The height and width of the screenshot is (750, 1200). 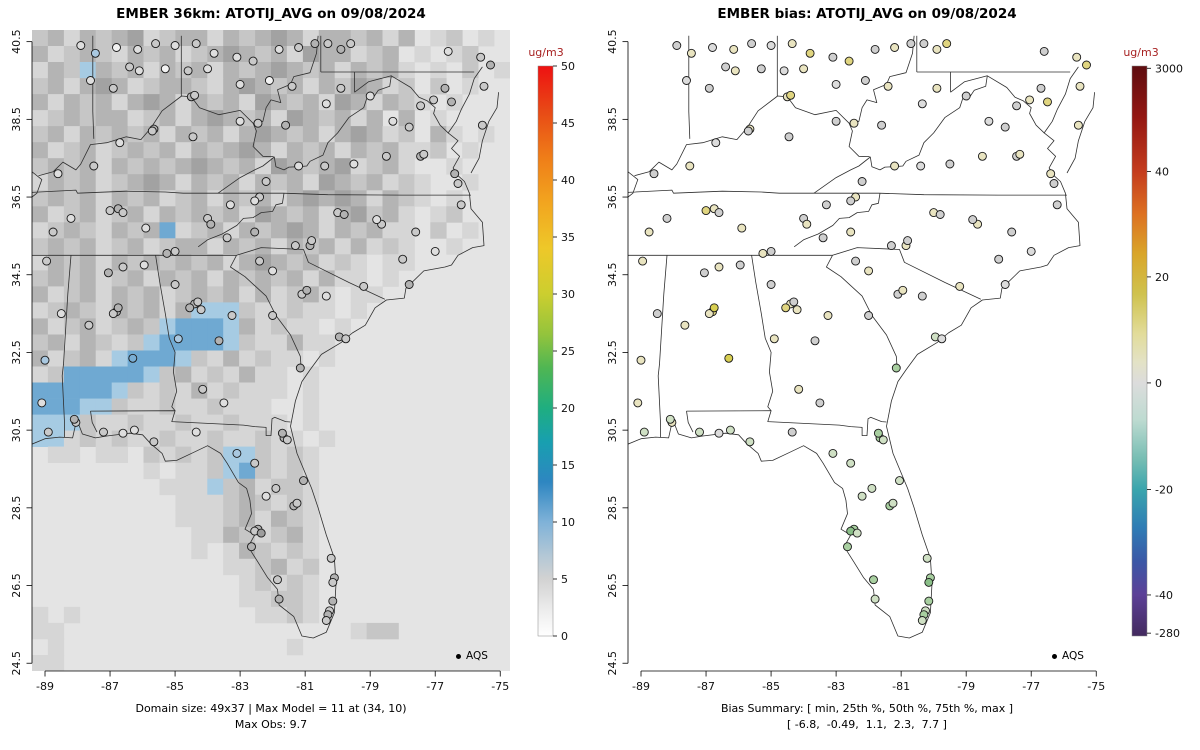 What do you see at coordinates (568, 522) in the screenshot?
I see `colorbar-tick-label: 10` at bounding box center [568, 522].